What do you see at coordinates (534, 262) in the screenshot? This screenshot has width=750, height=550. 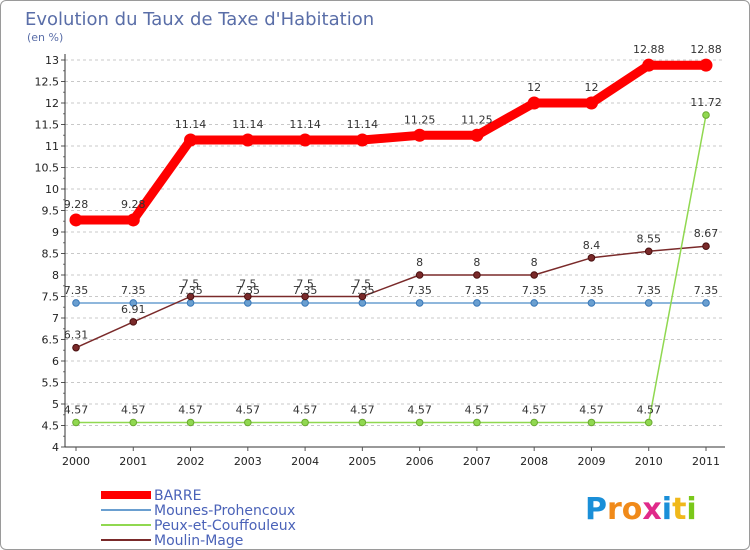 I see `data-label-moulin-mage-2008: 8` at bounding box center [534, 262].